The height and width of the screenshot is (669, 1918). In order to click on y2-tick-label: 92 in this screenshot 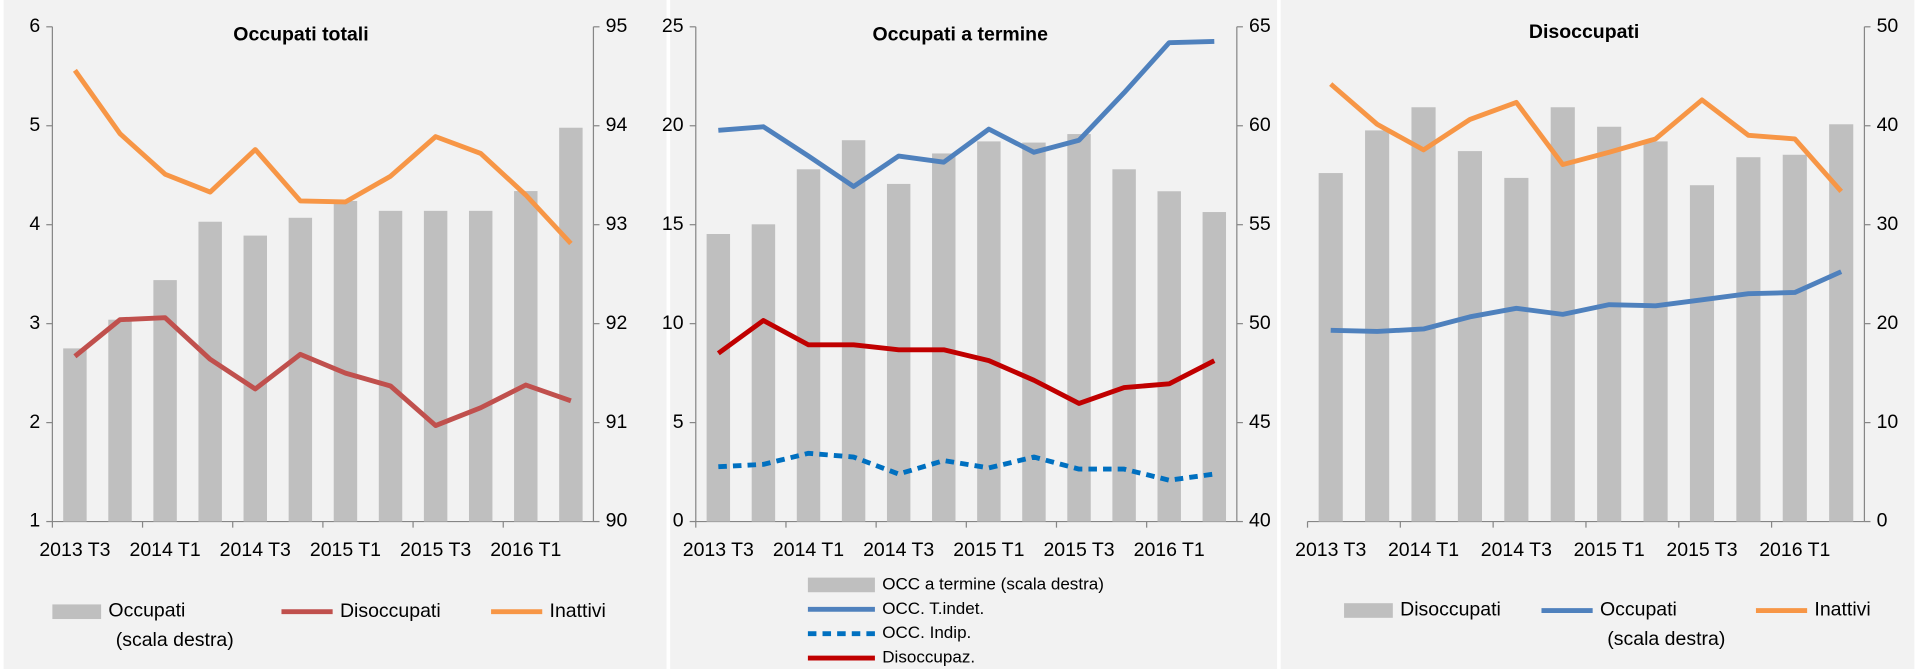, I will do `click(617, 323)`.